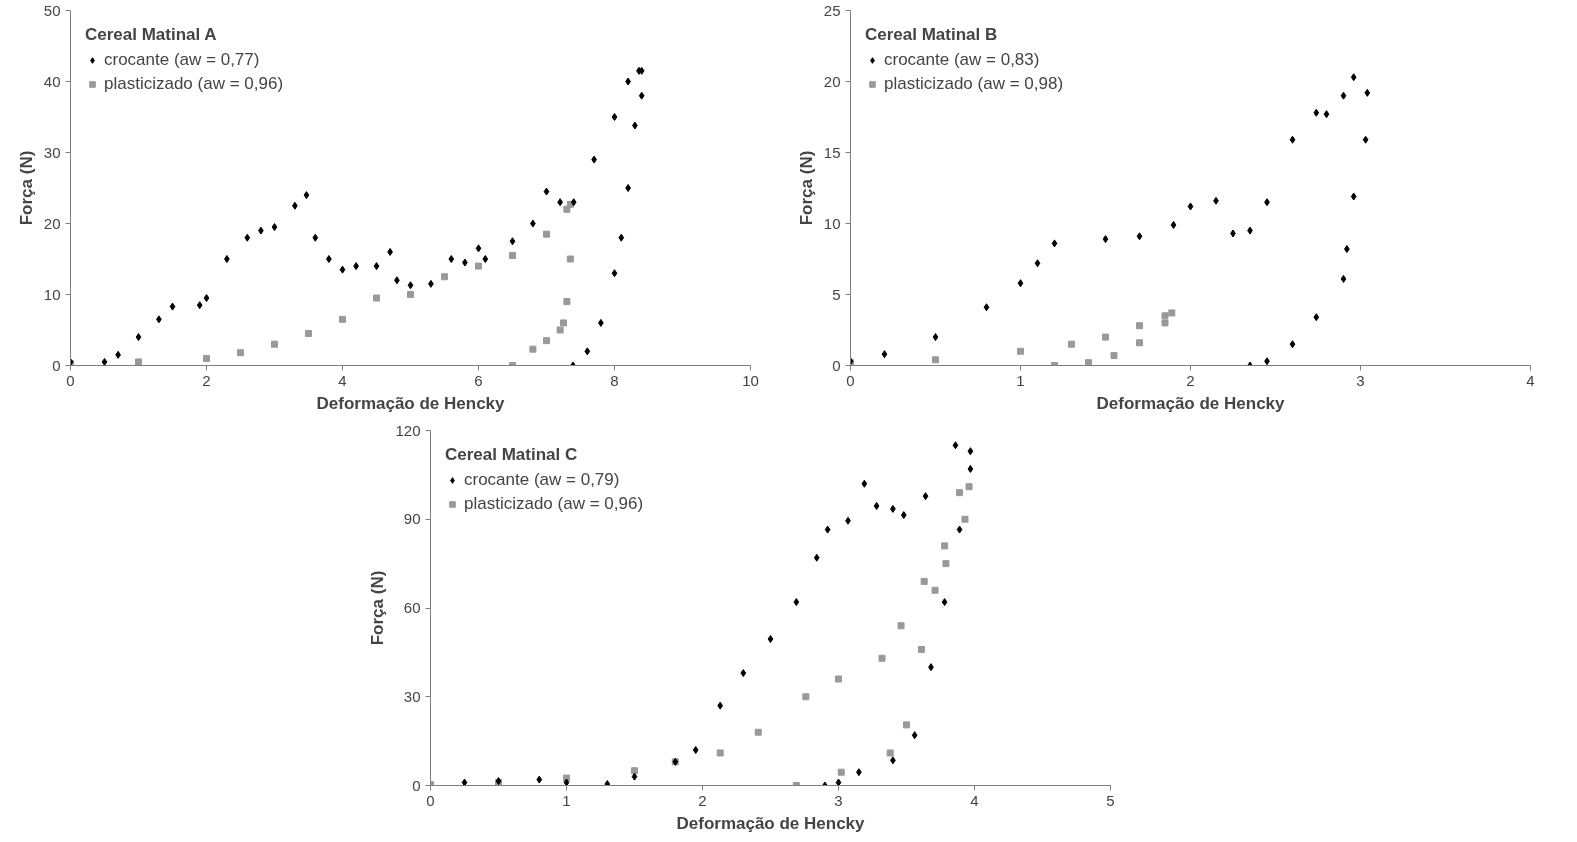  Describe the element at coordinates (962, 60) in the screenshot. I see `legend-label: crocante (aw = 0,83)` at that location.